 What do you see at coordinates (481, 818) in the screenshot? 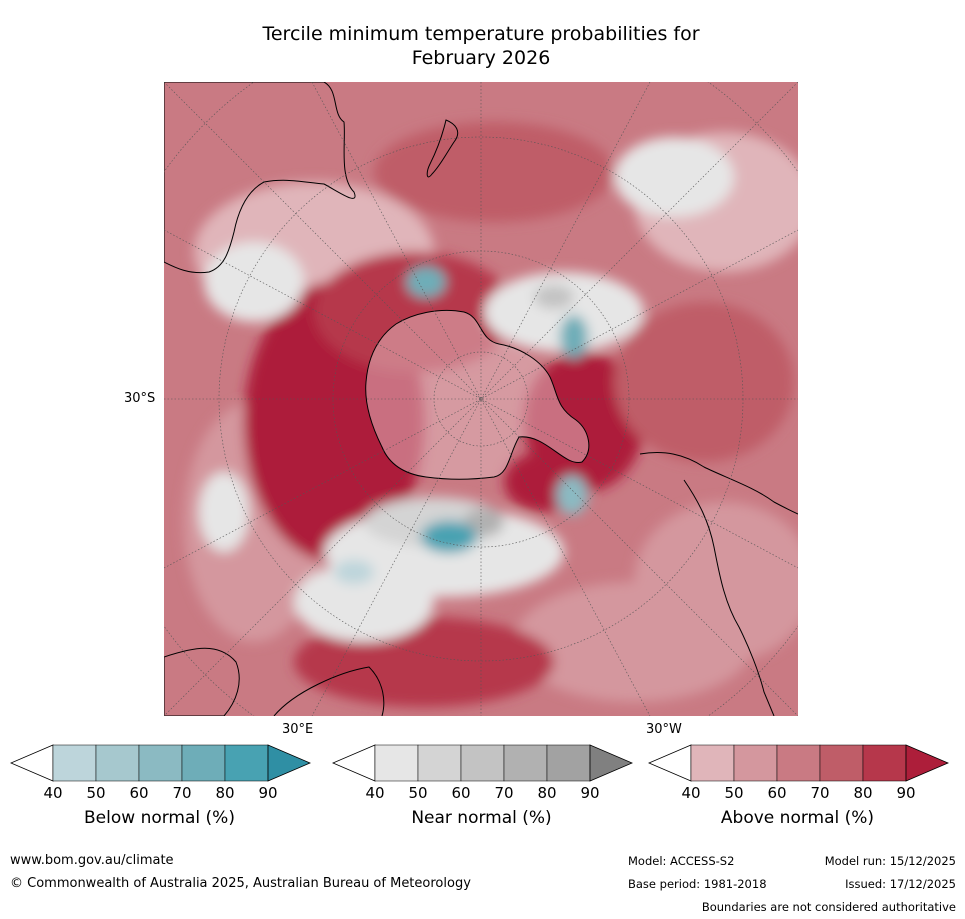
I see `colorbar-near-title: Near normal (%)` at bounding box center [481, 818].